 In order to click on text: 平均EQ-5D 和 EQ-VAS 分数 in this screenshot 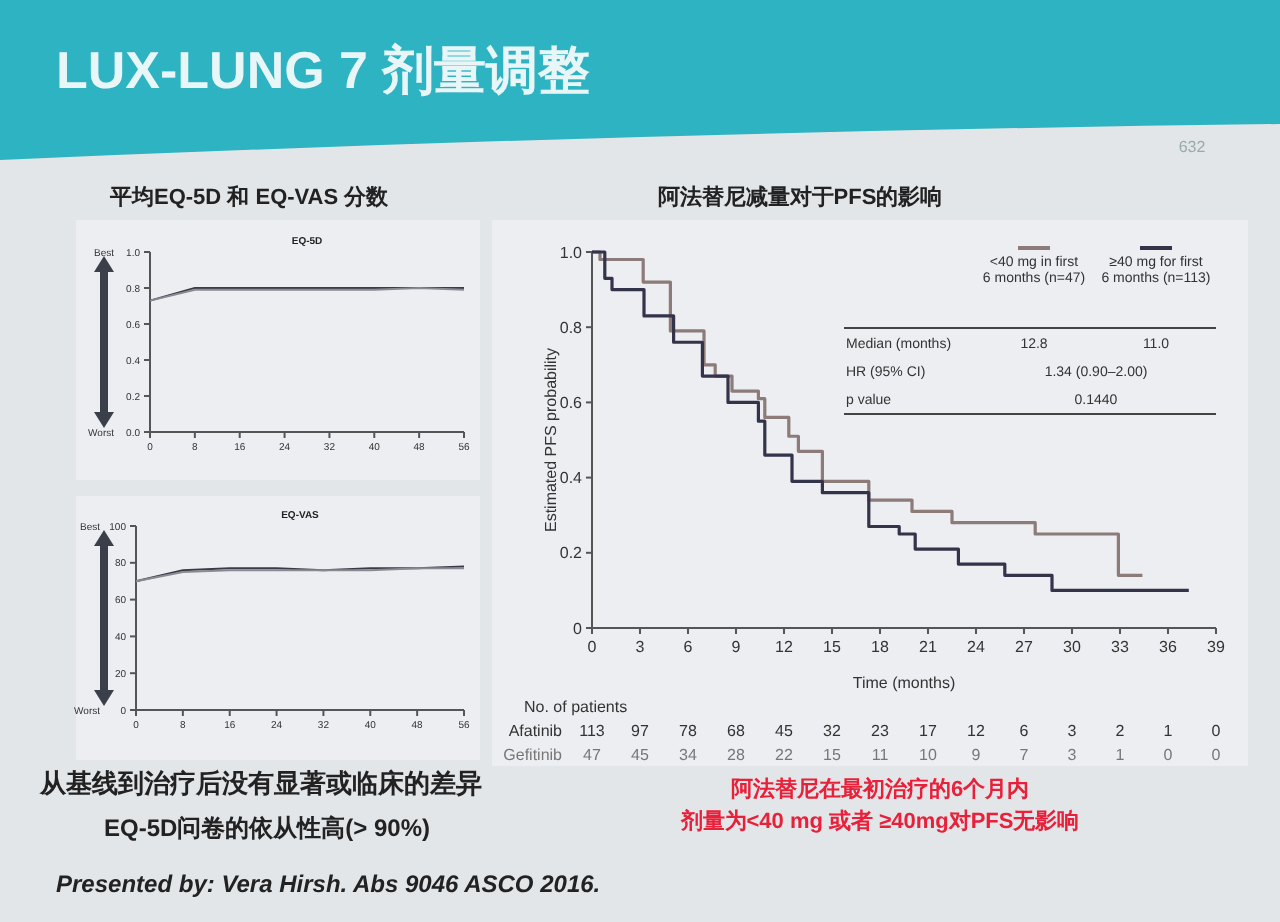, I will do `click(249, 197)`.